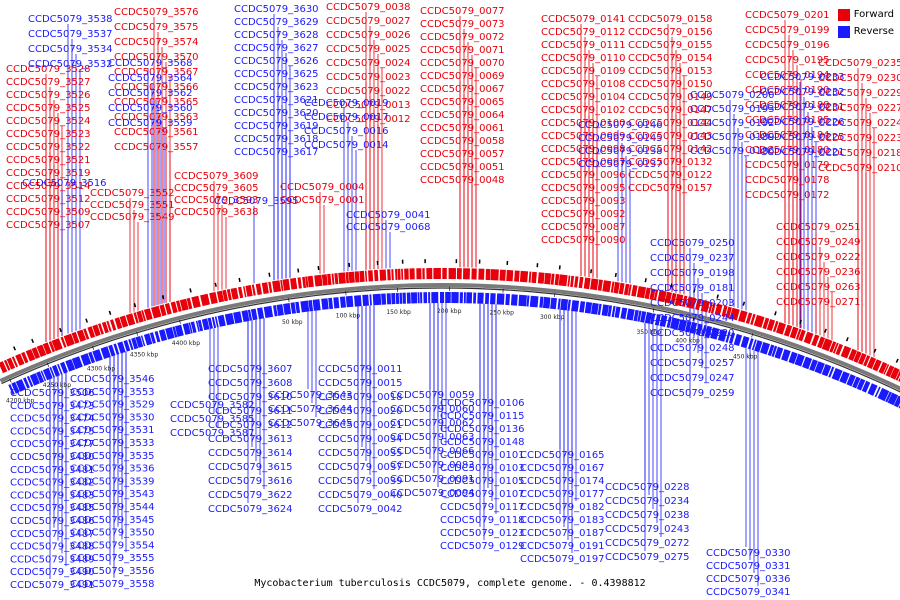 This screenshot has height=600, width=900. I want to click on gene-label-forward: CCDC5079_0023, so click(368, 77).